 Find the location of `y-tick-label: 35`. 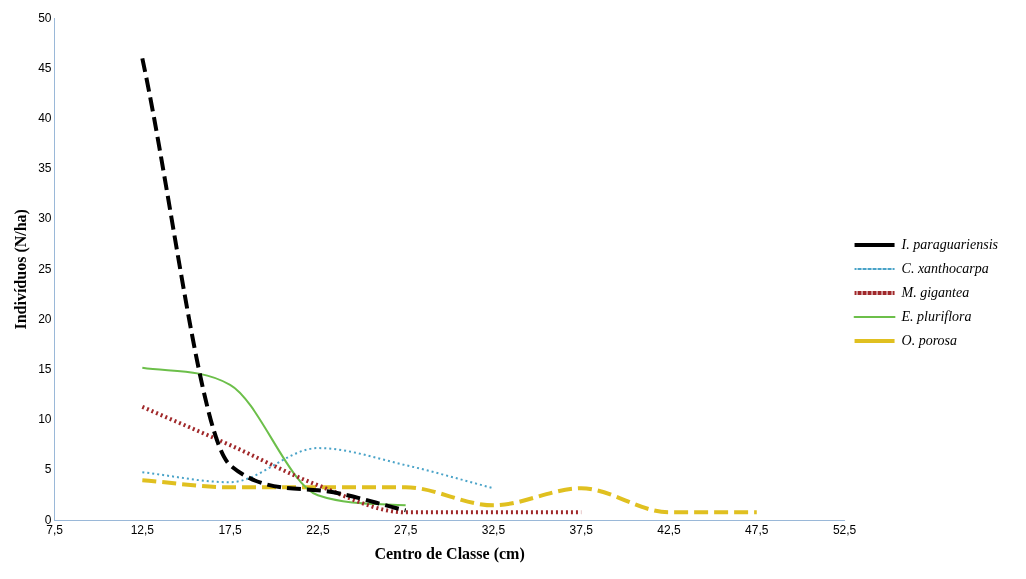

y-tick-label: 35 is located at coordinates (45, 168).